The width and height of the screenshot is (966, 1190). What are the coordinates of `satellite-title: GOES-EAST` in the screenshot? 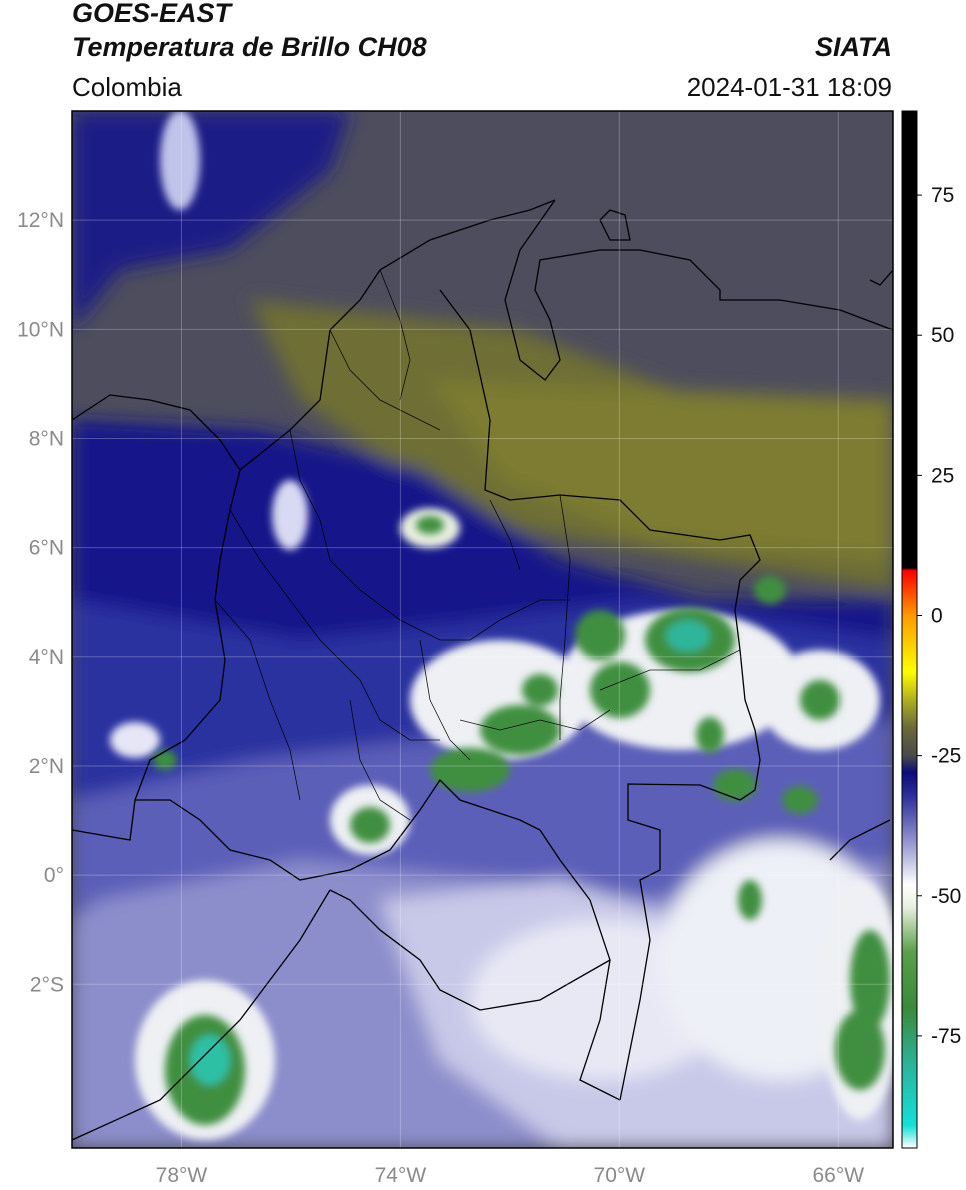 It's located at (152, 14).